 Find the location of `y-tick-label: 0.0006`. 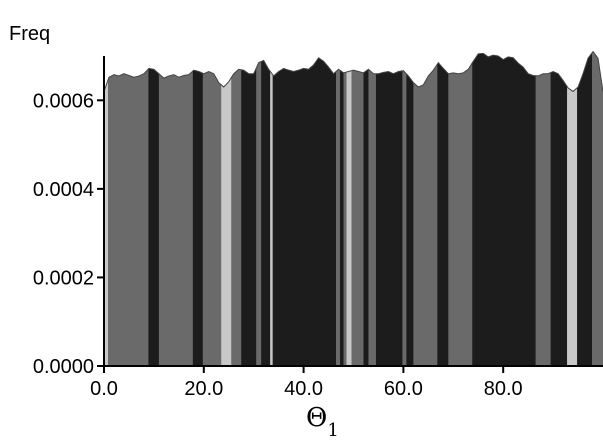

y-tick-label: 0.0006 is located at coordinates (63, 101).